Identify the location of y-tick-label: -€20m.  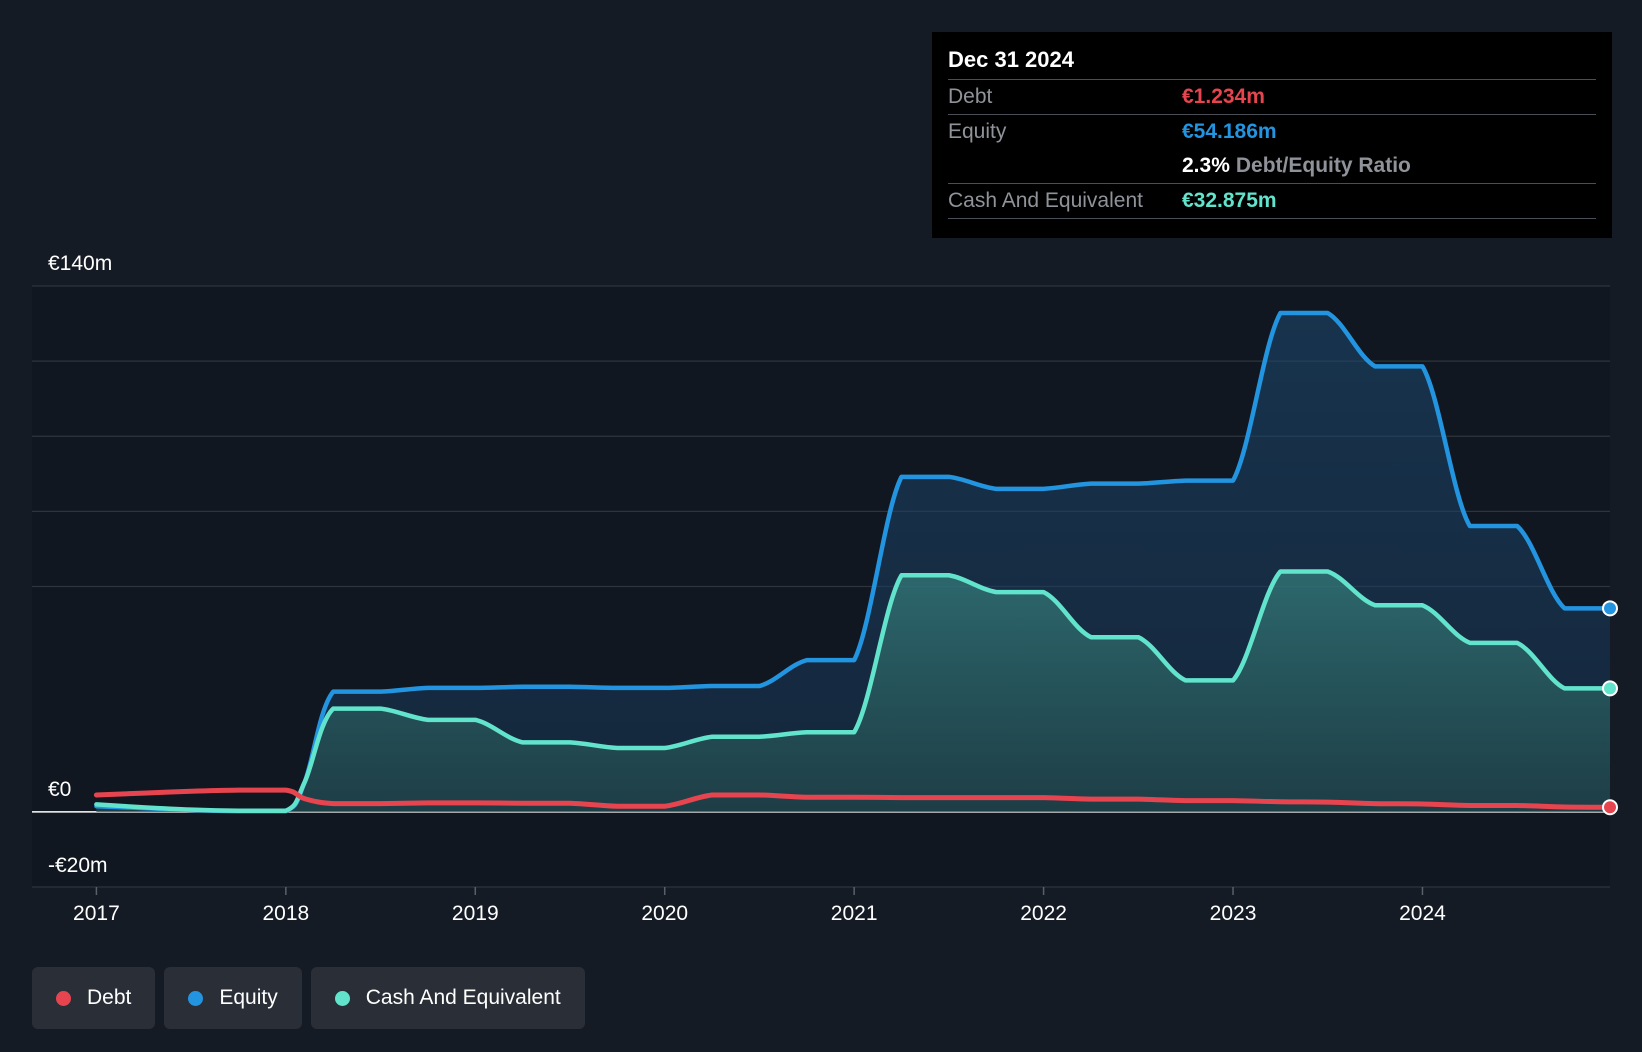
(78, 865).